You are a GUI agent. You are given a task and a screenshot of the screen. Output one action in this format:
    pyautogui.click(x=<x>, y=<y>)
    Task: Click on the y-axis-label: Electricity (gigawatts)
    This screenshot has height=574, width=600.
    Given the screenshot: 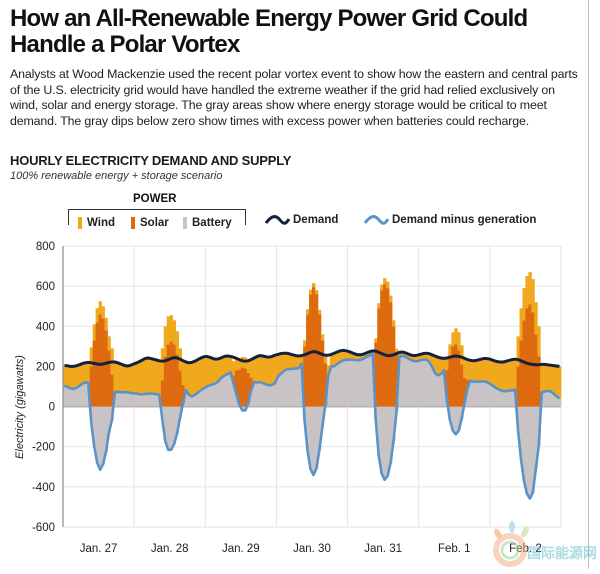 What is the action you would take?
    pyautogui.click(x=20, y=407)
    